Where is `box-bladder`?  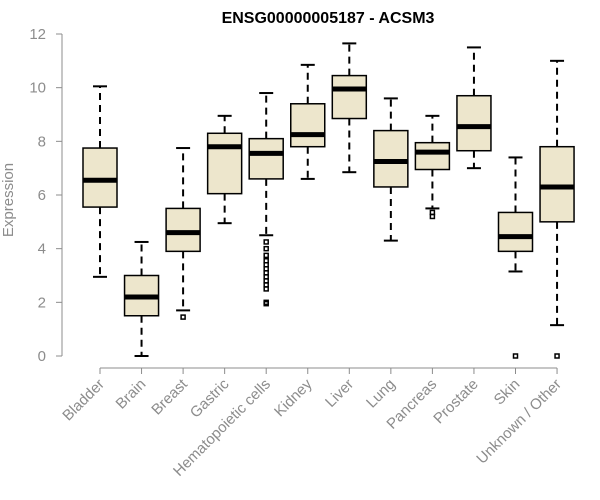
box-bladder is located at coordinates (100, 181).